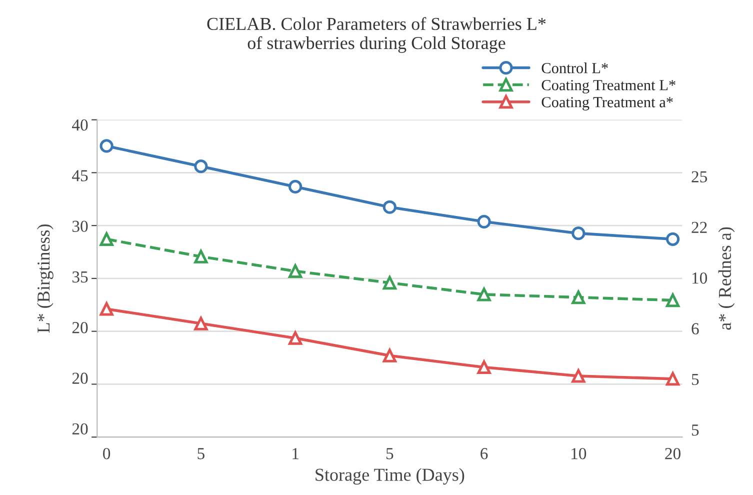 The height and width of the screenshot is (495, 753). I want to click on x-tick-label: 20, so click(672, 454).